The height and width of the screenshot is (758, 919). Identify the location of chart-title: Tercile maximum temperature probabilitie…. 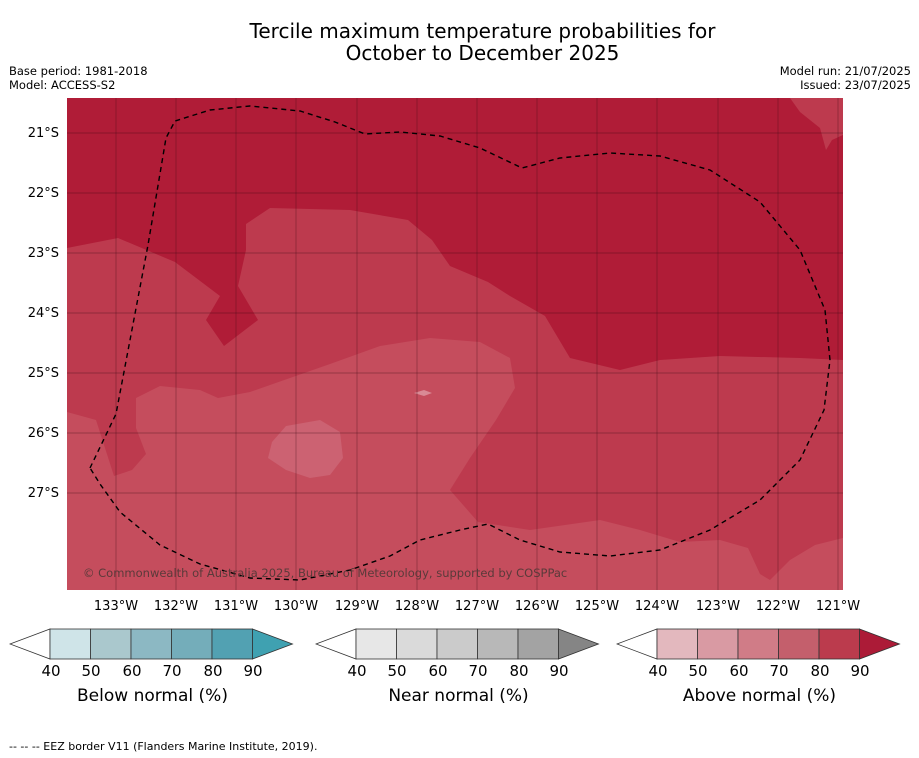
(459, 42).